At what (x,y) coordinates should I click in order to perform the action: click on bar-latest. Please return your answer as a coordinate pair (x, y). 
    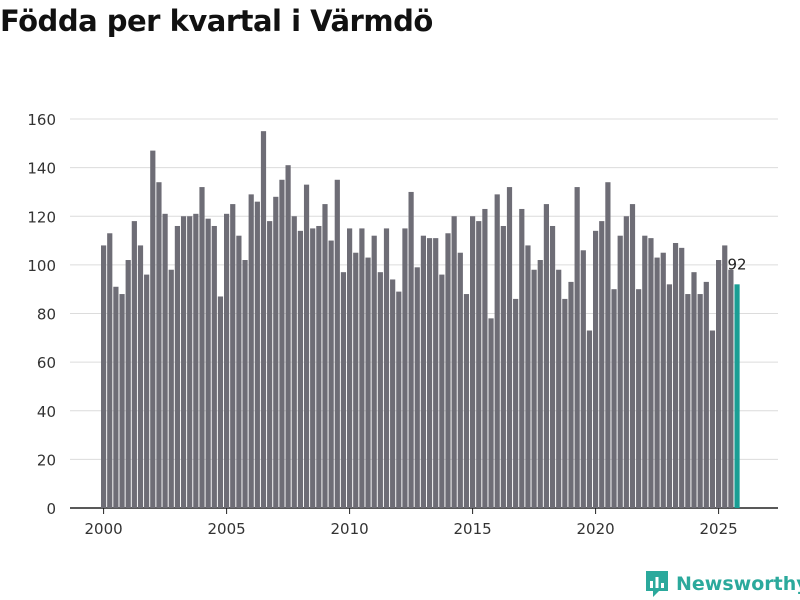
    Looking at the image, I should click on (737, 396).